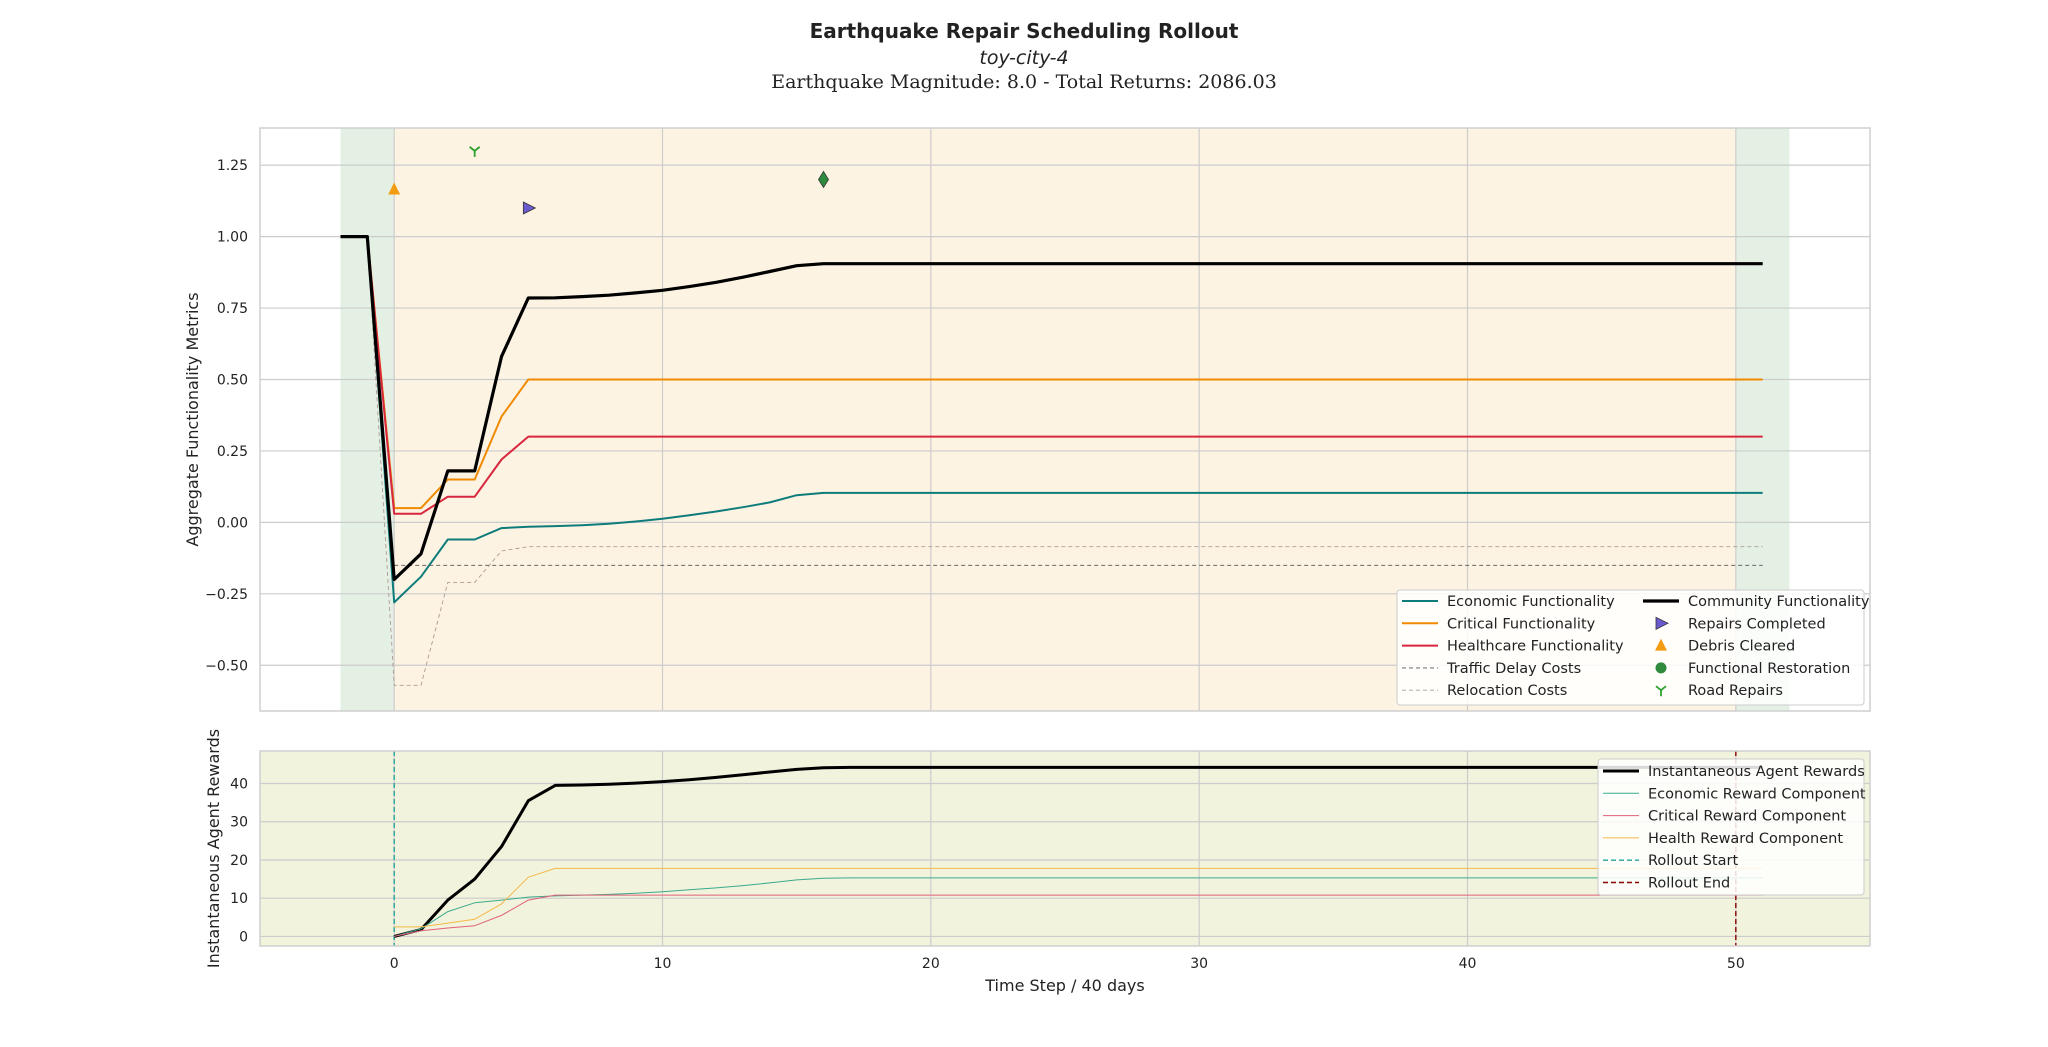  Describe the element at coordinates (1769, 669) in the screenshot. I see `legend-label-functional-restoration: Functional Restoration` at that location.